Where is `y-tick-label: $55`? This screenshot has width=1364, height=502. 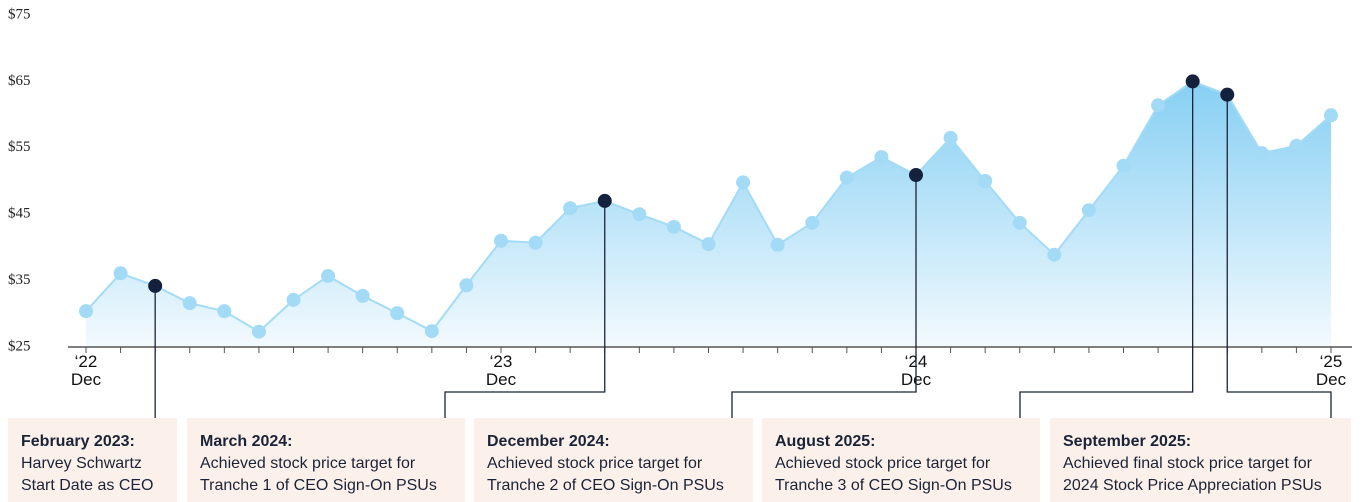 y-tick-label: $55 is located at coordinates (19, 147).